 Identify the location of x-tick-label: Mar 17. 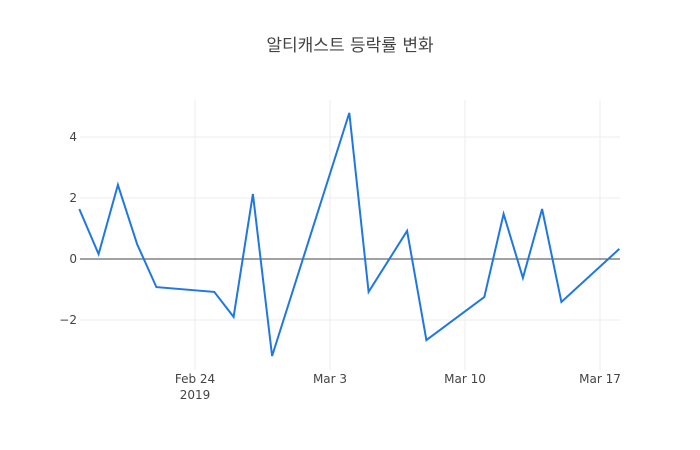
(600, 379).